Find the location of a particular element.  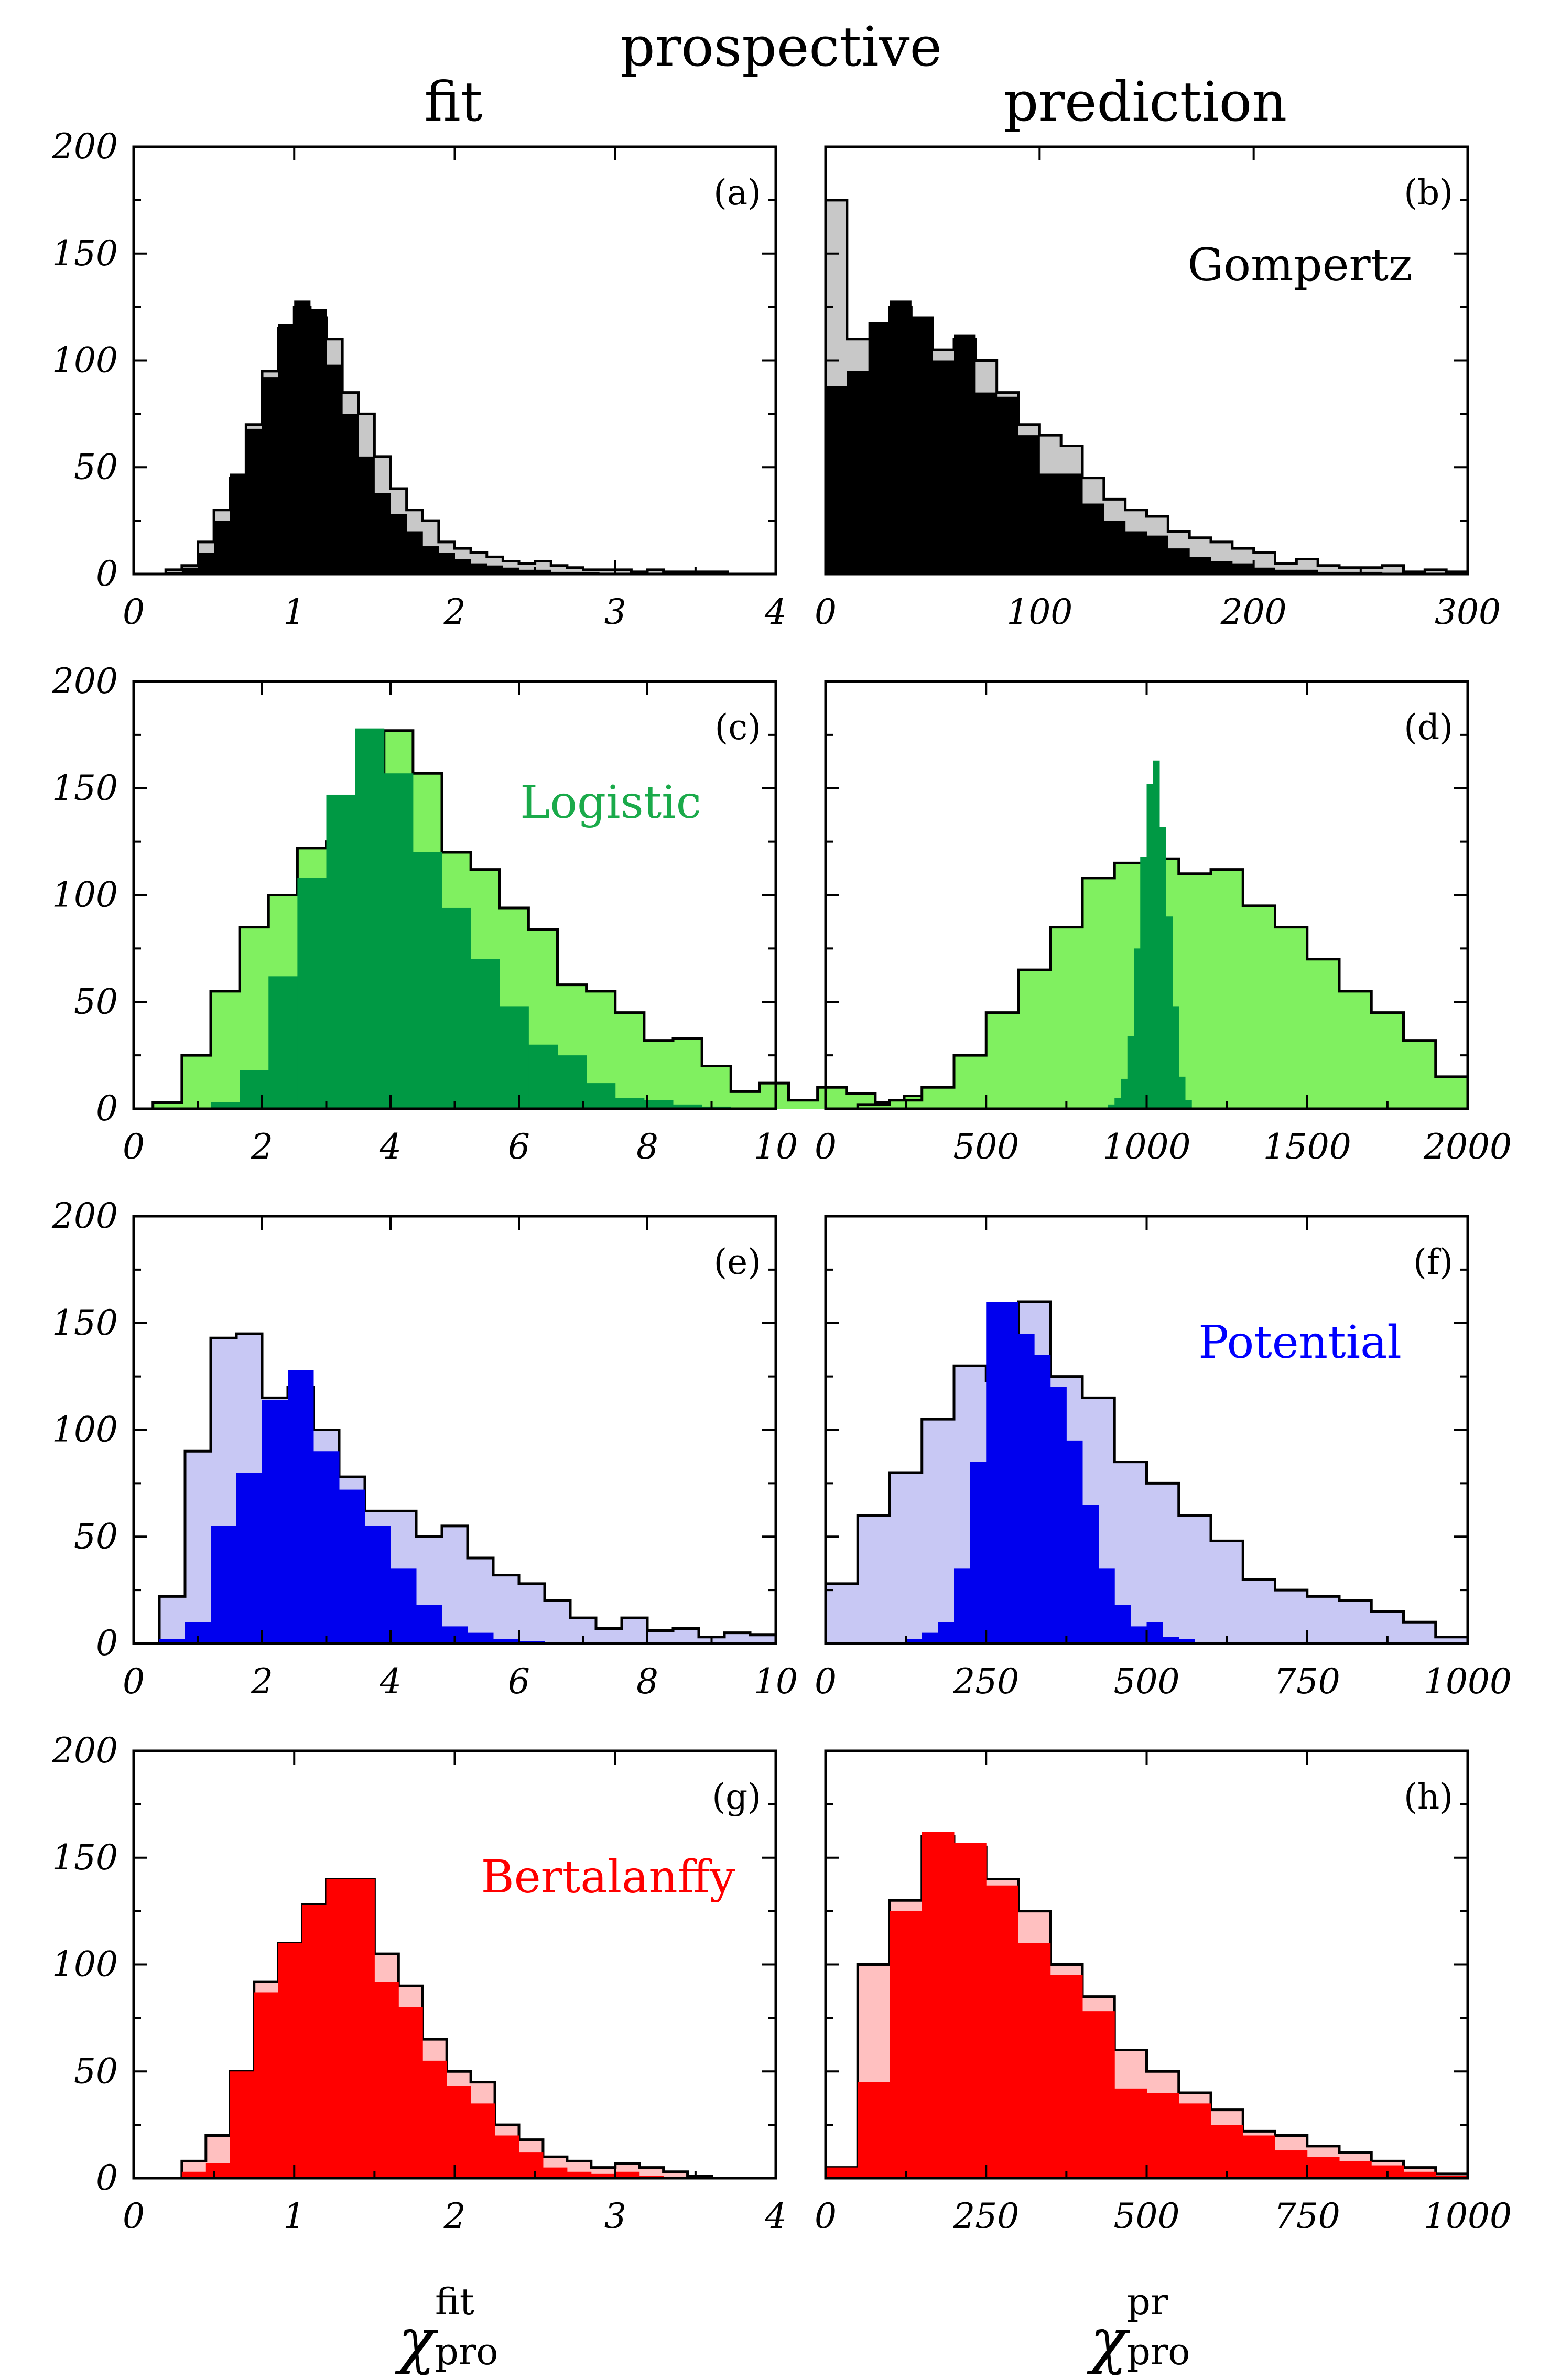

panel-c-ytick-label: 0 is located at coordinates (107, 1108).